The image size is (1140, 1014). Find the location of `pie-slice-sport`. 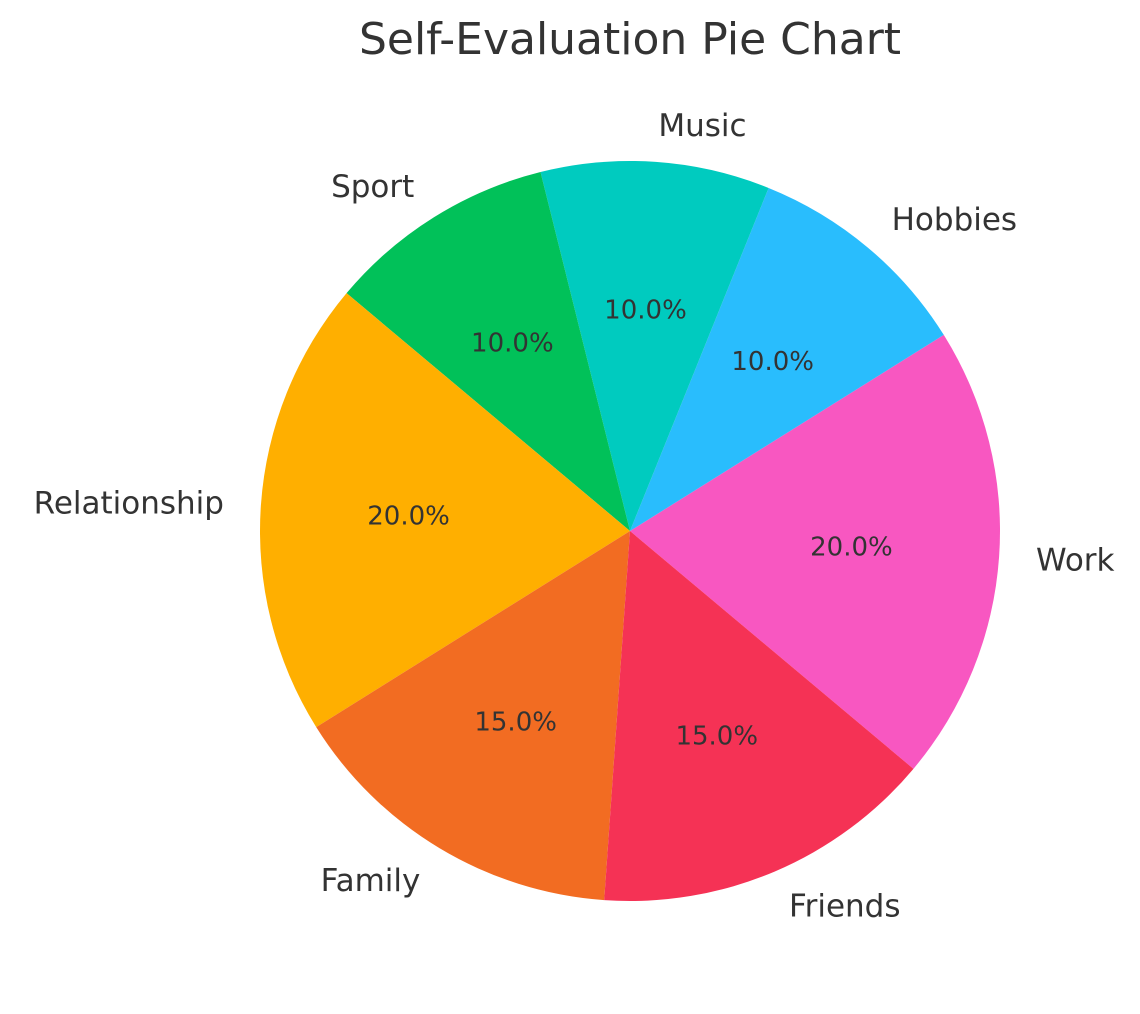

pie-slice-sport is located at coordinates (488, 351).